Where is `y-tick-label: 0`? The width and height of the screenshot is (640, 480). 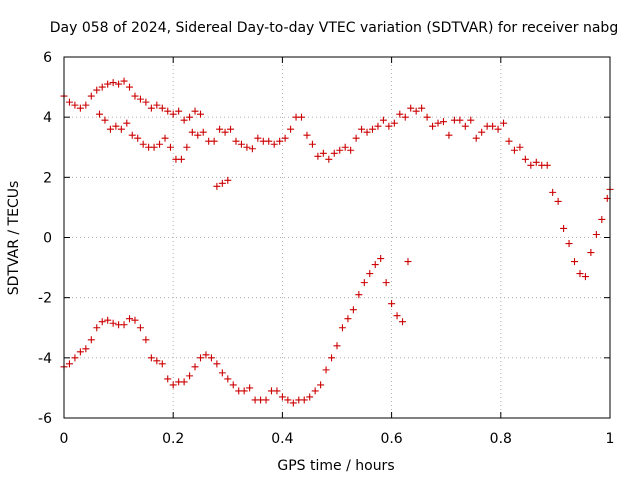
y-tick-label: 0 is located at coordinates (47, 239).